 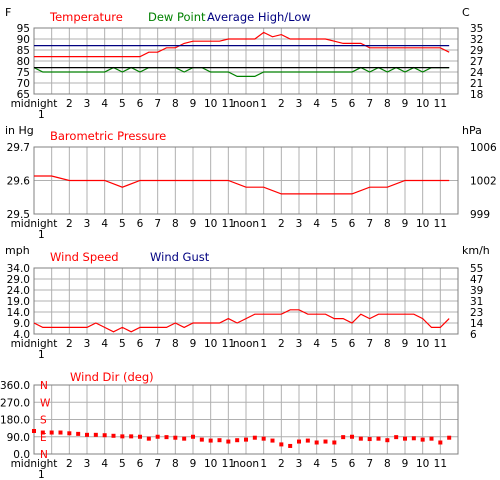 What do you see at coordinates (21, 335) in the screenshot?
I see `y-tick-label-left: 4.0` at bounding box center [21, 335].